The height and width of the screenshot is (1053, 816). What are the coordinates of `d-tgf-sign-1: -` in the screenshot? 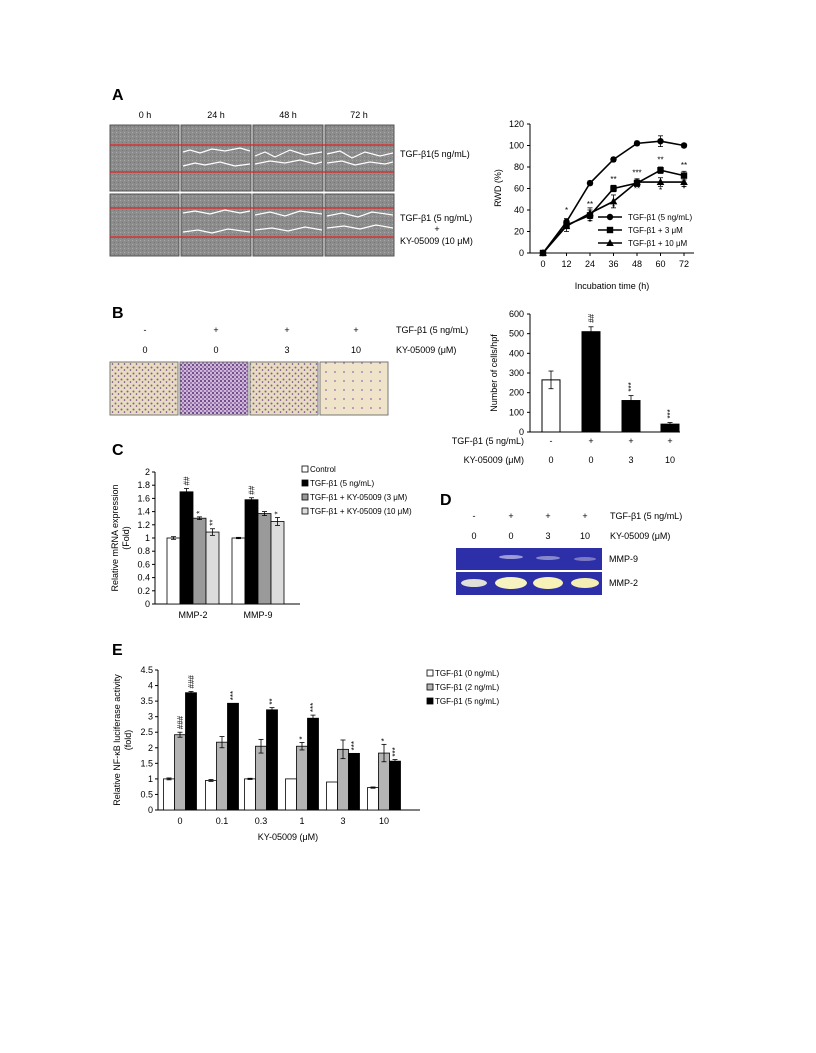 It's located at (474, 516).